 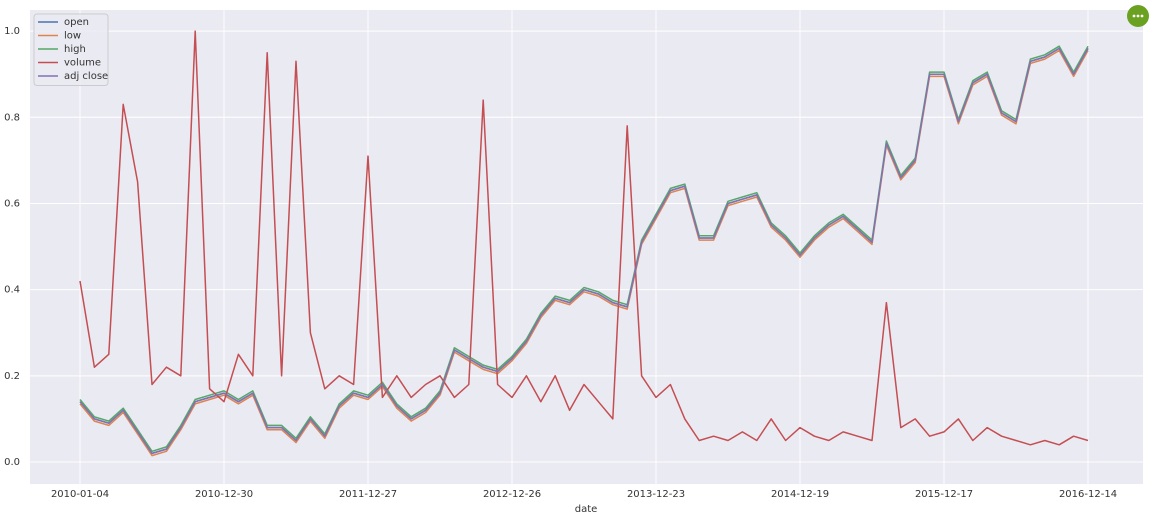 I want to click on x-tick-label: 2016-12-14, so click(x=1088, y=494).